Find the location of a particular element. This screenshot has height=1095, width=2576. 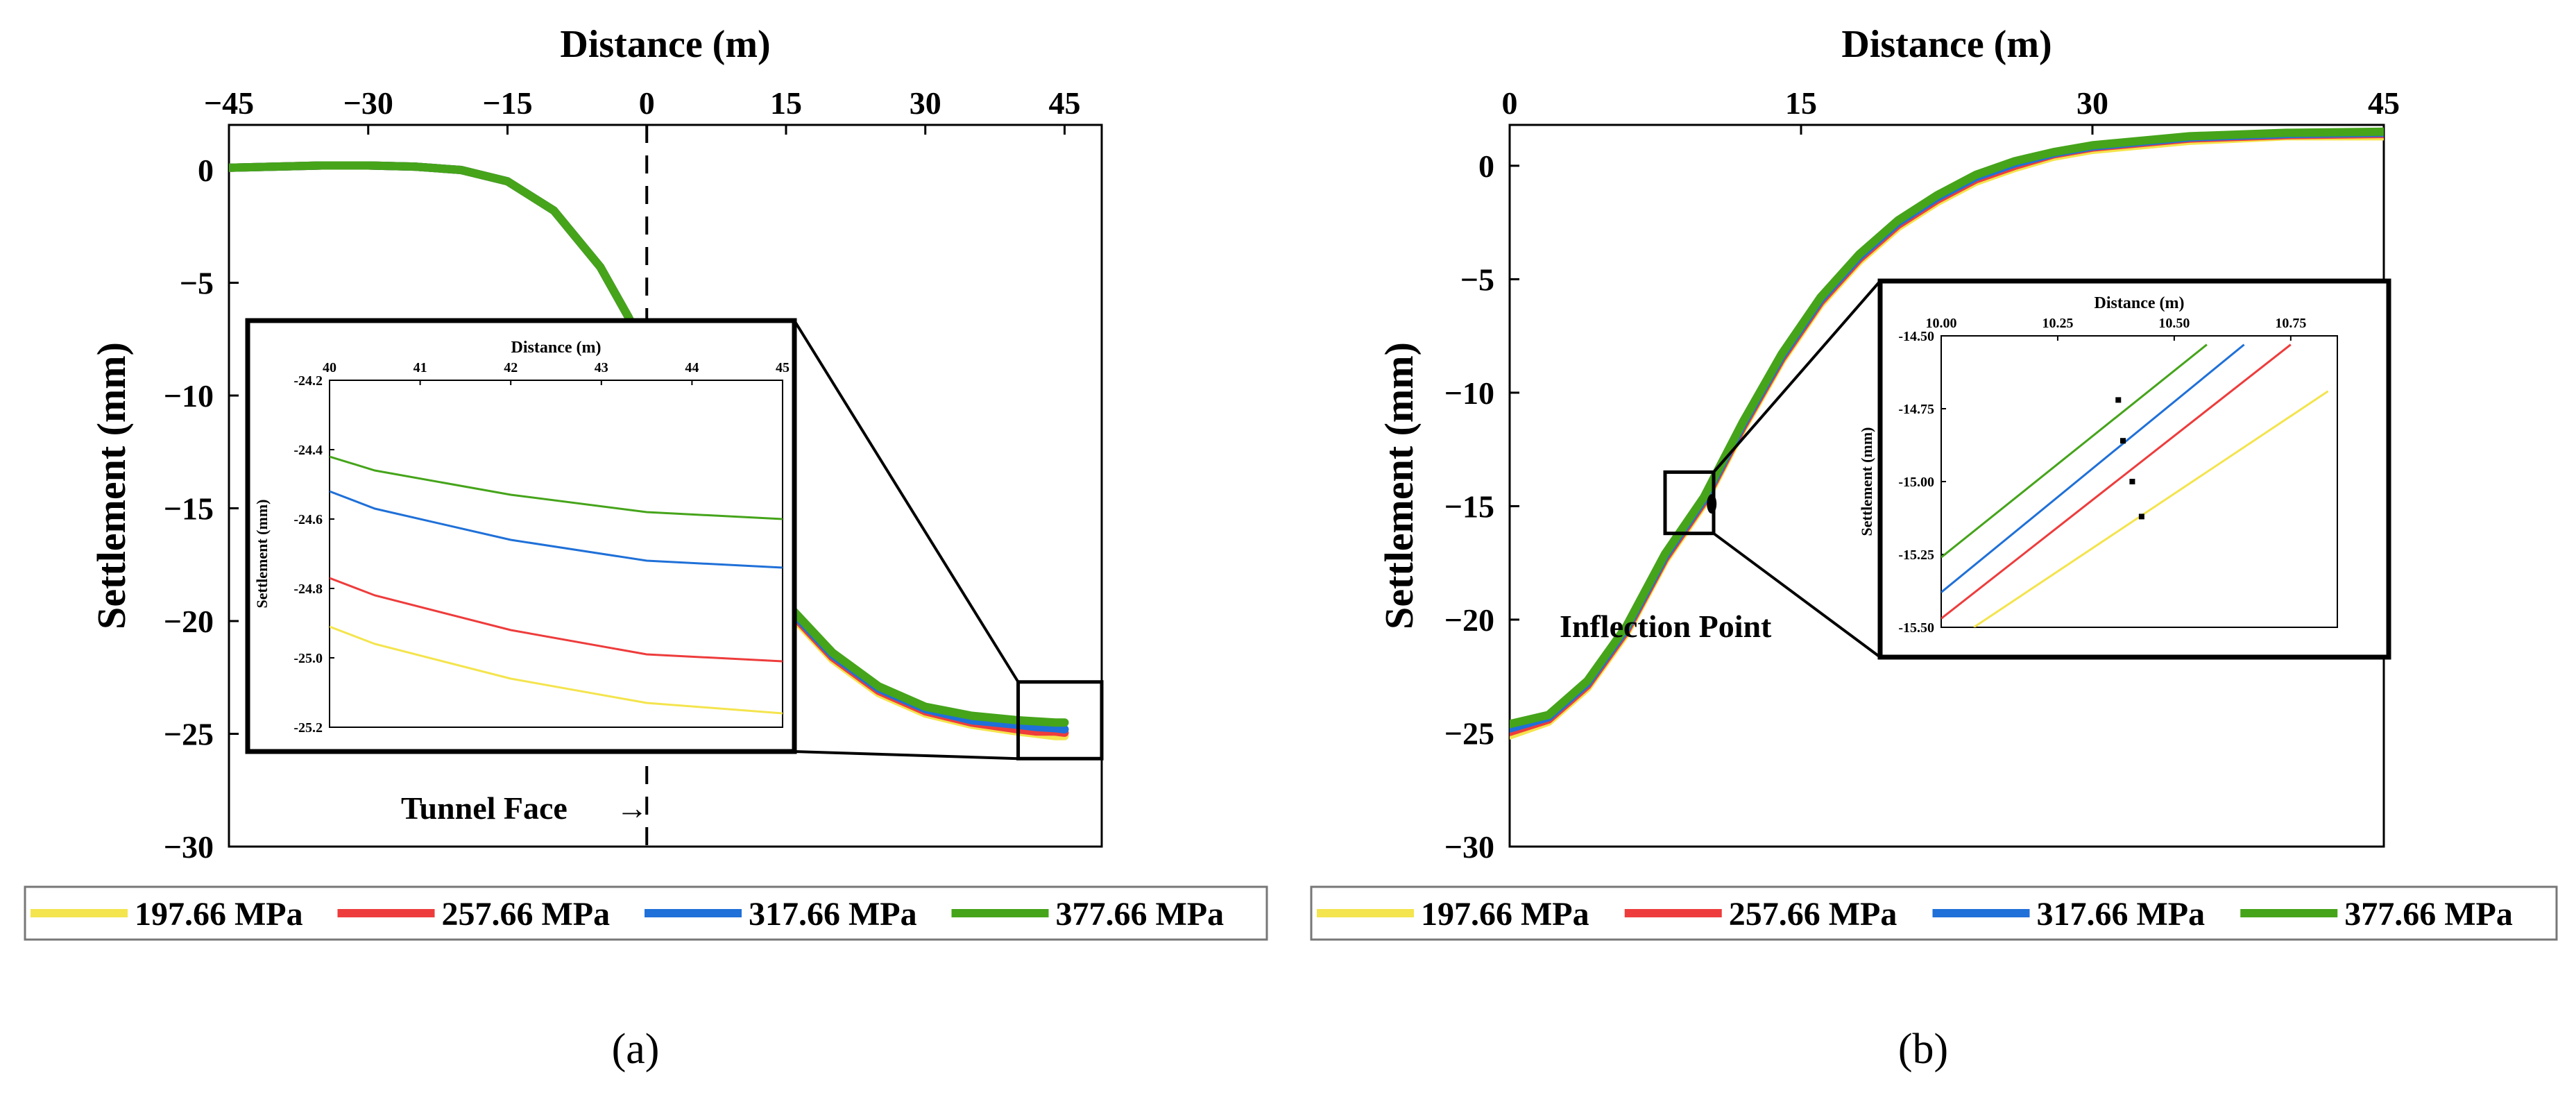

inset-y-tick-label: -25.2 is located at coordinates (308, 728).